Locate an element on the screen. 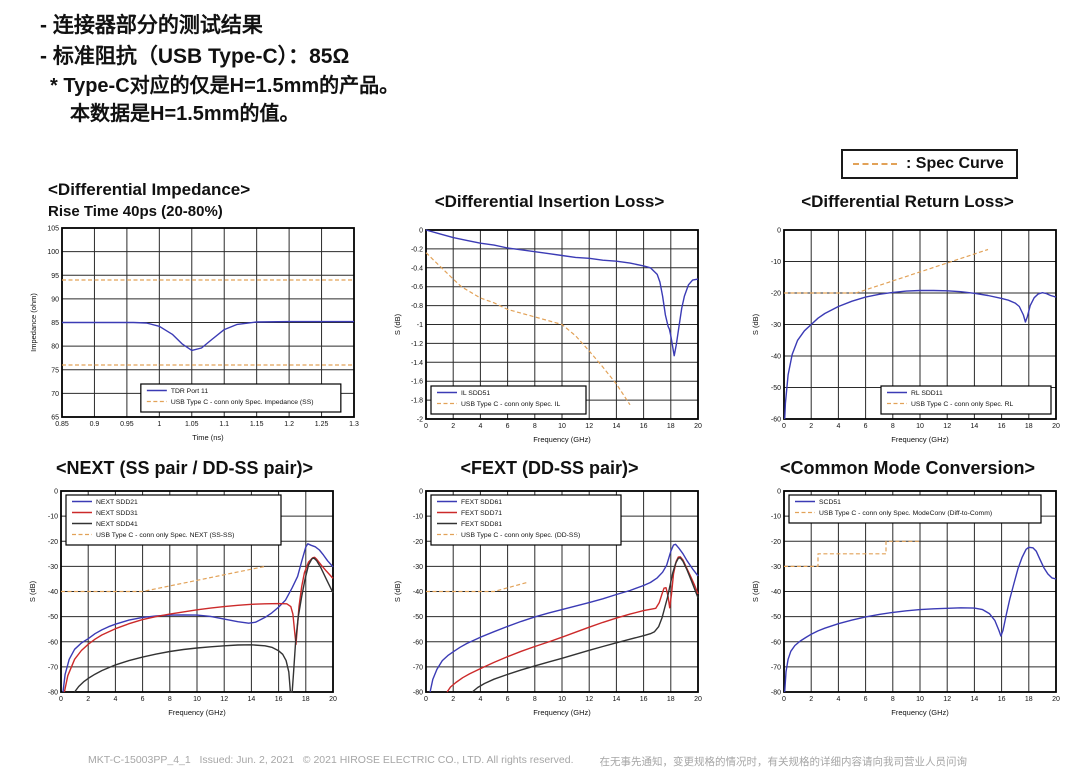 The height and width of the screenshot is (779, 1080). svg-text: 105 is located at coordinates (53, 229).